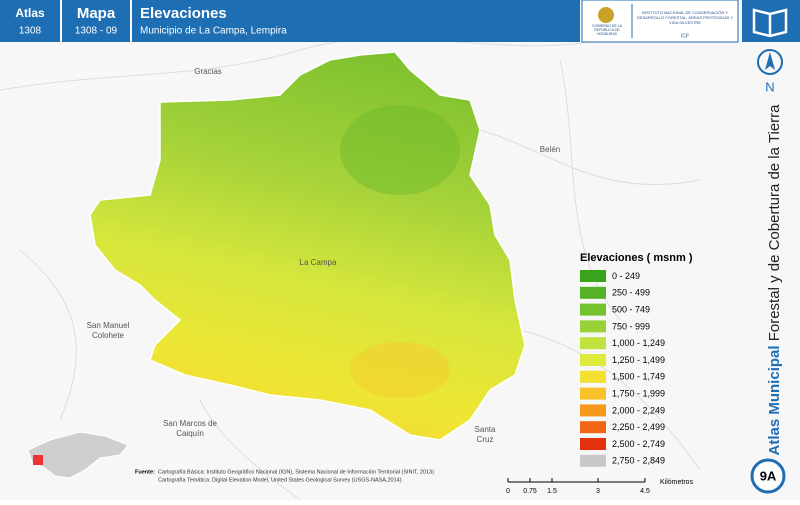 This screenshot has height=505, width=800. Describe the element at coordinates (606, 15) in the screenshot. I see `coat-of-arms` at that location.